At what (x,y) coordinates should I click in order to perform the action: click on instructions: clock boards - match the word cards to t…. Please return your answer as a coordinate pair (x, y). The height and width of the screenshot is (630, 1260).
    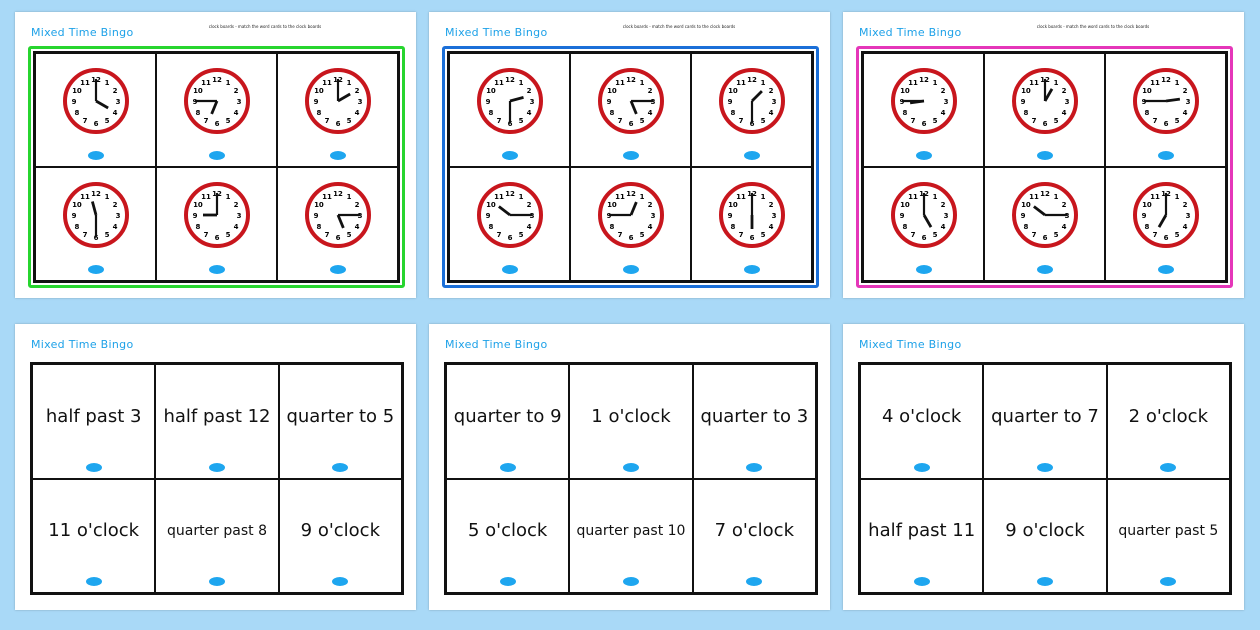
    Looking at the image, I should click on (265, 26).